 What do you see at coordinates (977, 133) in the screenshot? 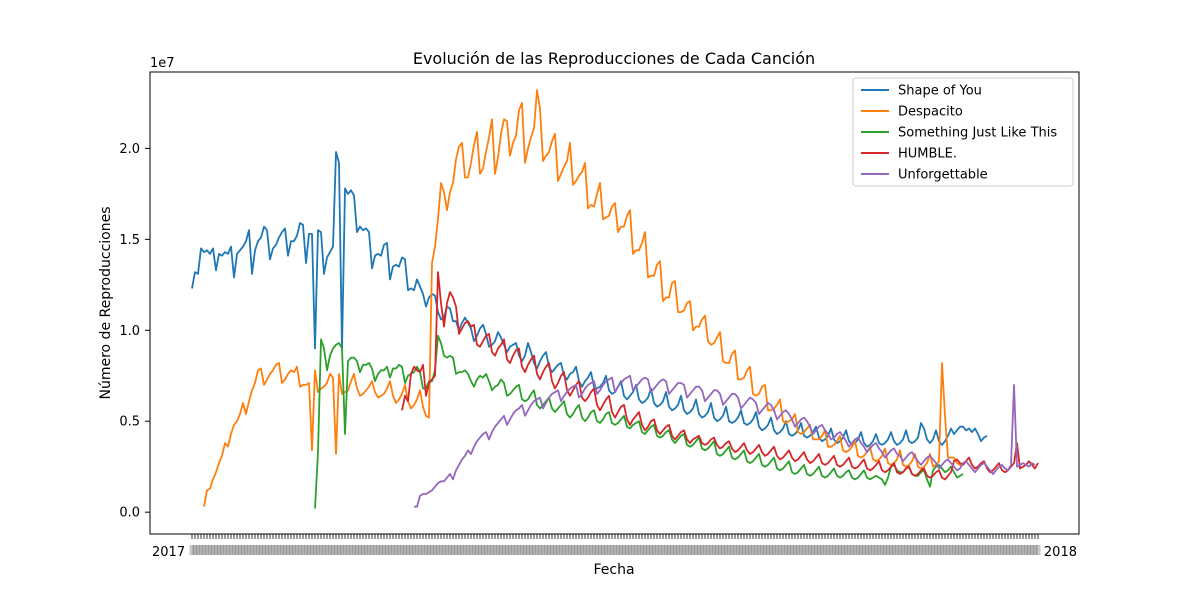
I see `legend-label: Something Just Like This` at bounding box center [977, 133].